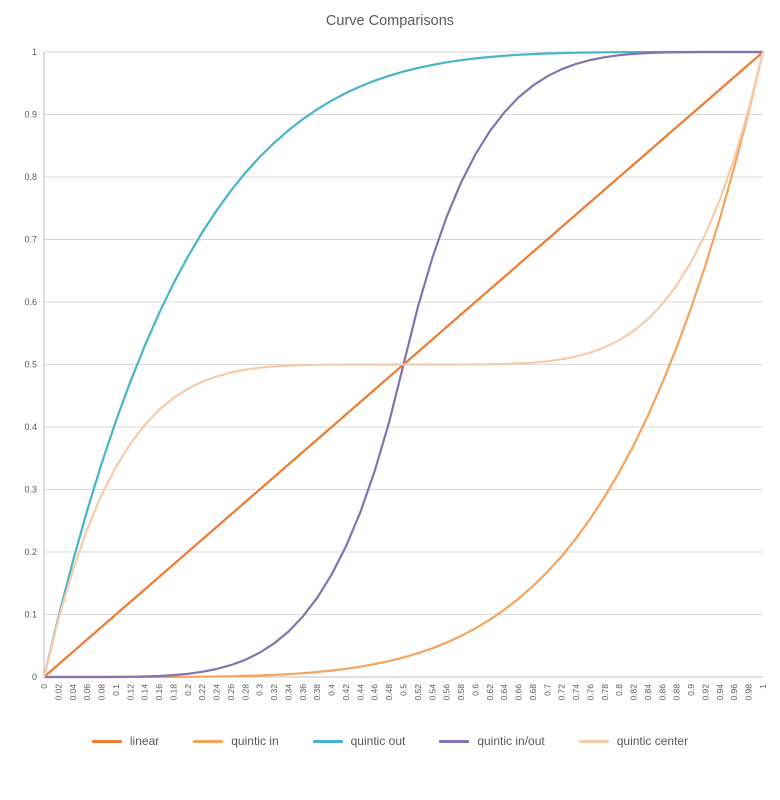  Describe the element at coordinates (327, 741) in the screenshot. I see `legend-marker-quintic-out` at that location.